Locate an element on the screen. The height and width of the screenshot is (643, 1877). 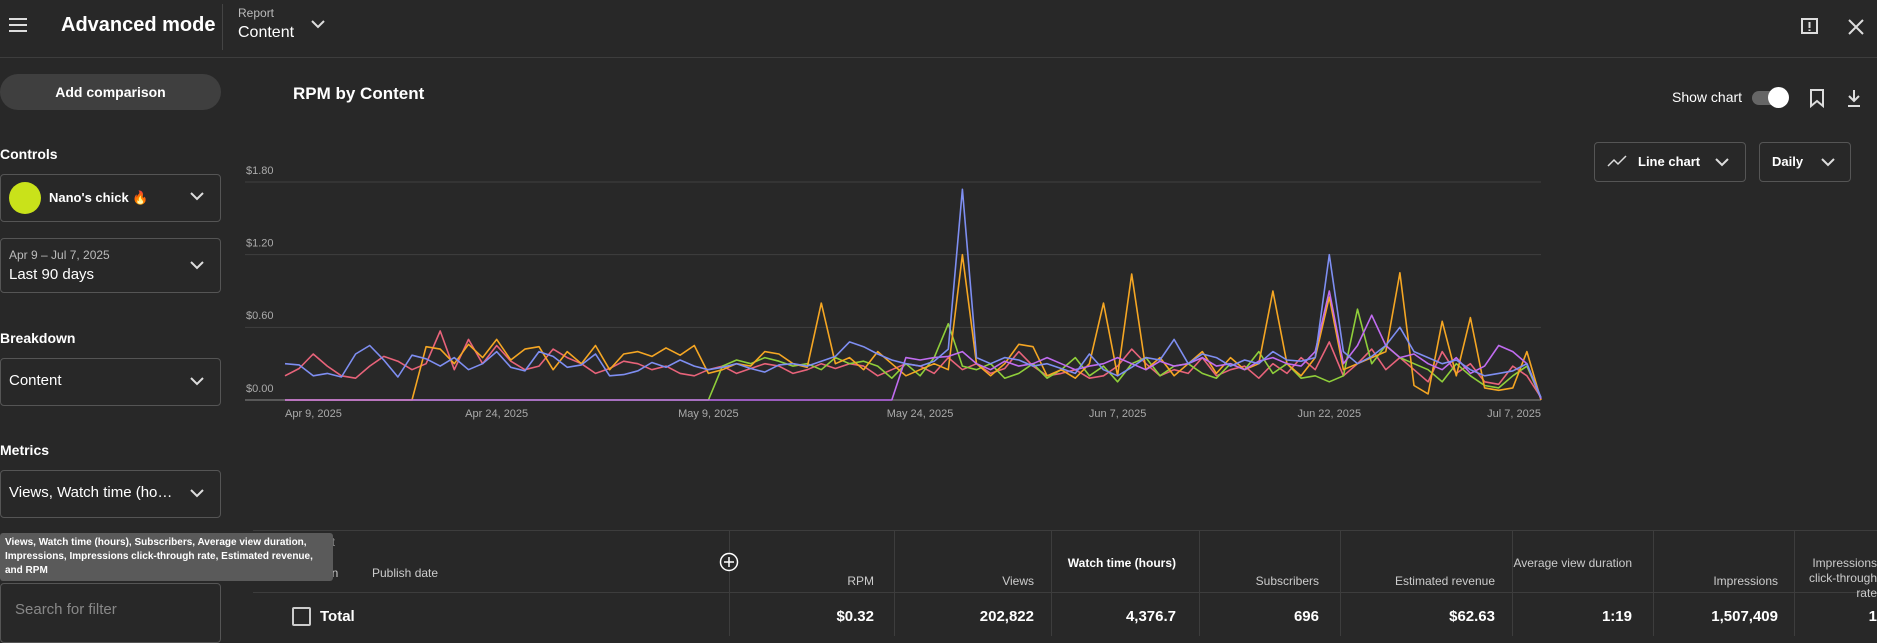
x-tick-label: Jun 7, 2025 is located at coordinates (1118, 414).